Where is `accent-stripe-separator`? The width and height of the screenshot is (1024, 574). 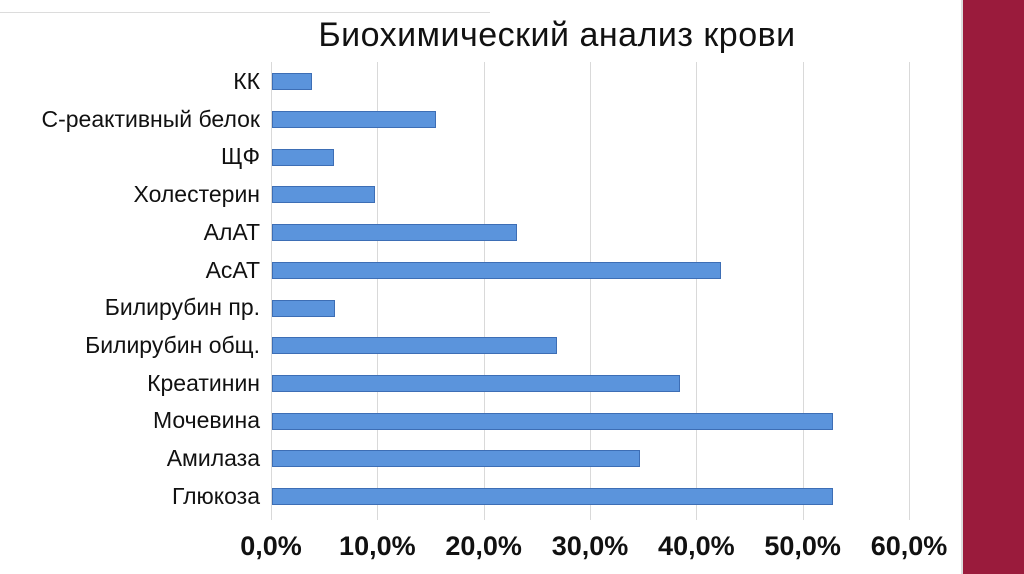 accent-stripe-separator is located at coordinates (962, 287).